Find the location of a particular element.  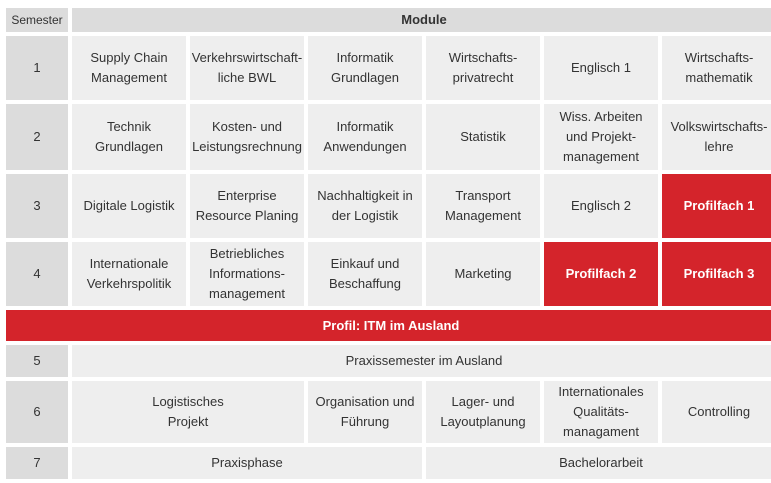

module-cell: Wirtschafts- mathematik is located at coordinates (716, 68).